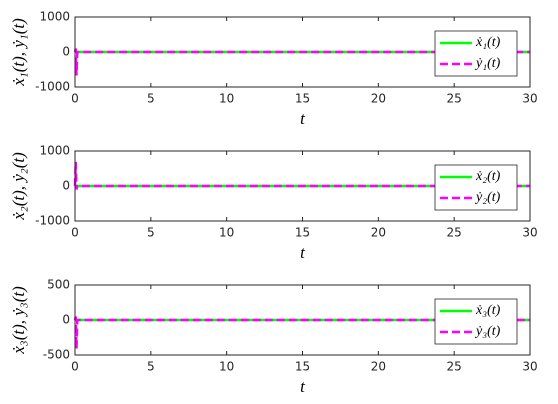 The height and width of the screenshot is (404, 558). What do you see at coordinates (488, 176) in the screenshot?
I see `legend-label: ẋ₂(t)` at bounding box center [488, 176].